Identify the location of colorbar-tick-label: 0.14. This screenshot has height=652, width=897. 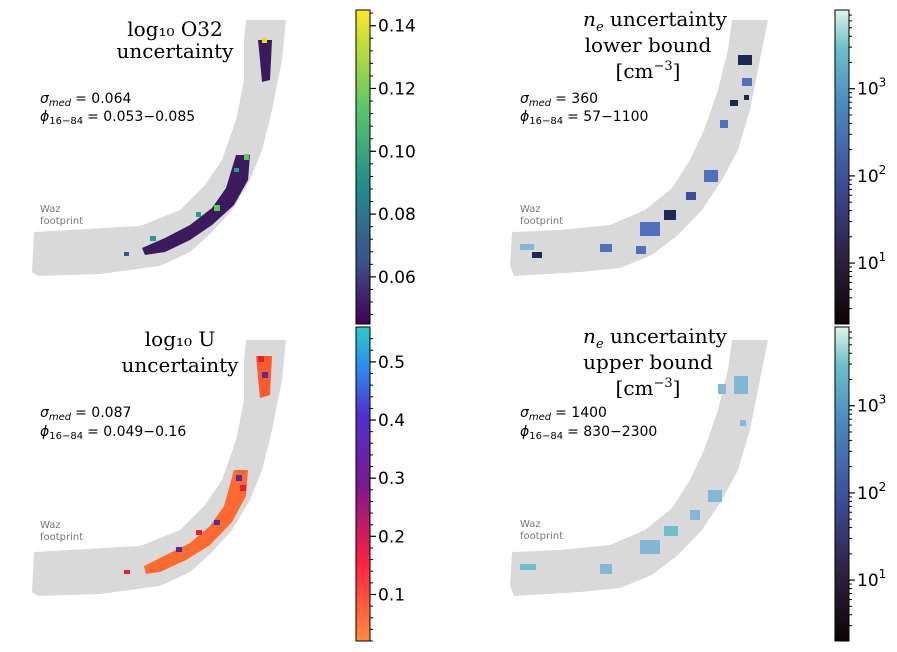
(397, 27).